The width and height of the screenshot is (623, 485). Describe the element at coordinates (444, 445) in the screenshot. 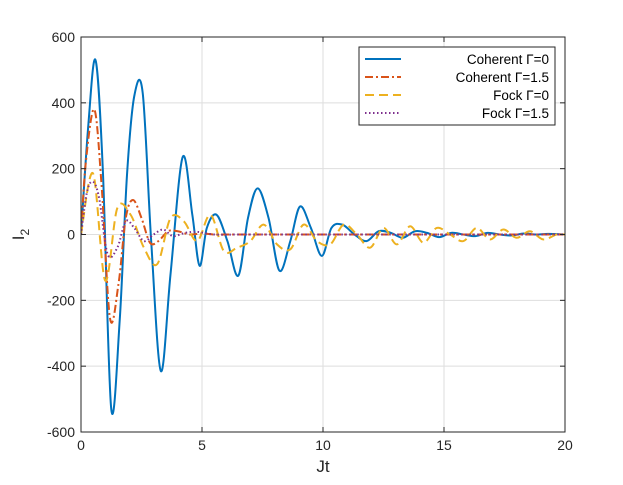

I see `x-tick-label: 15` at that location.